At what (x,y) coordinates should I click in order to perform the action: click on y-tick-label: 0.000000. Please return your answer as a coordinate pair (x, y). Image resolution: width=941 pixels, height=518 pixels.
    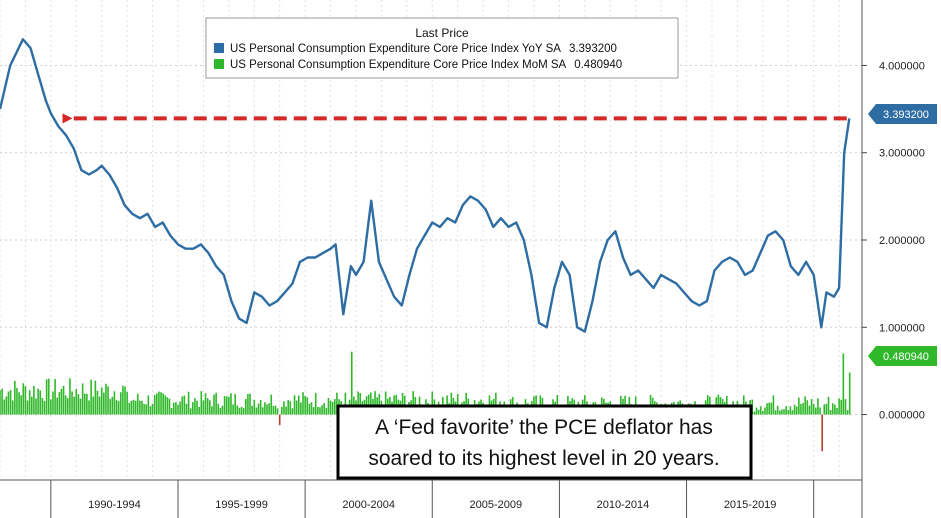
    Looking at the image, I should click on (902, 416).